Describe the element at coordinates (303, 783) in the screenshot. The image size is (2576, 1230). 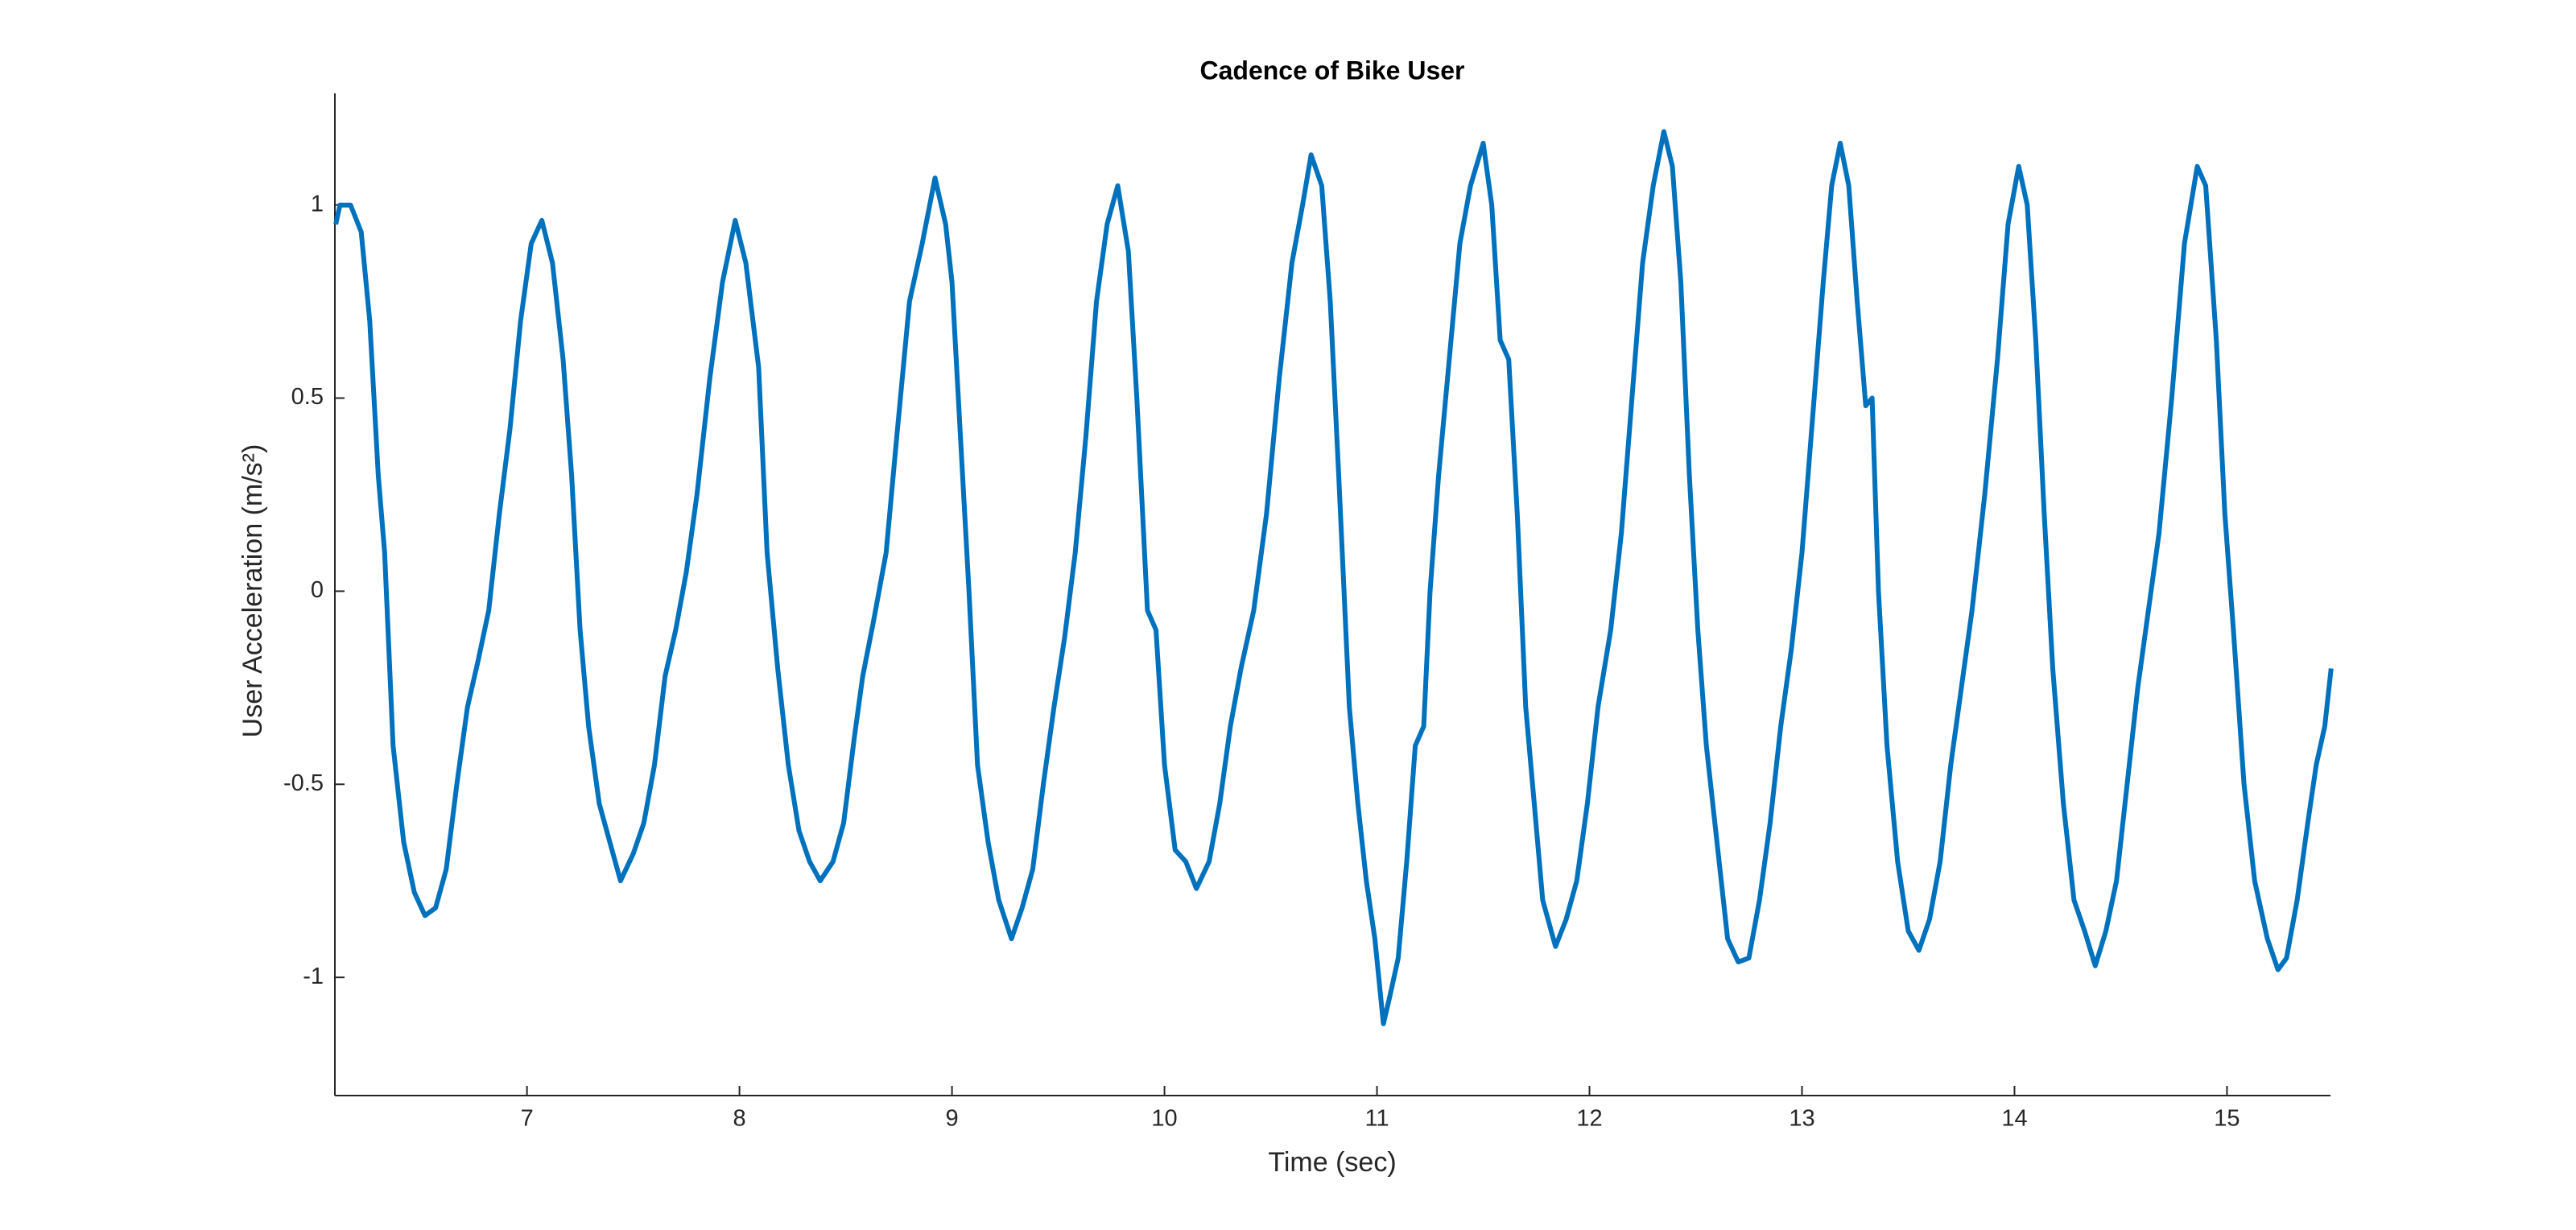
I see `y-tick-label: -0.5` at that location.